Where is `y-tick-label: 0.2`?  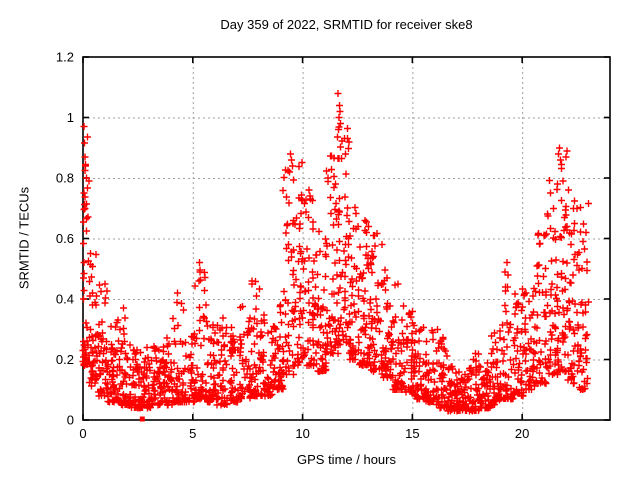
y-tick-label: 0.2 is located at coordinates (65, 359).